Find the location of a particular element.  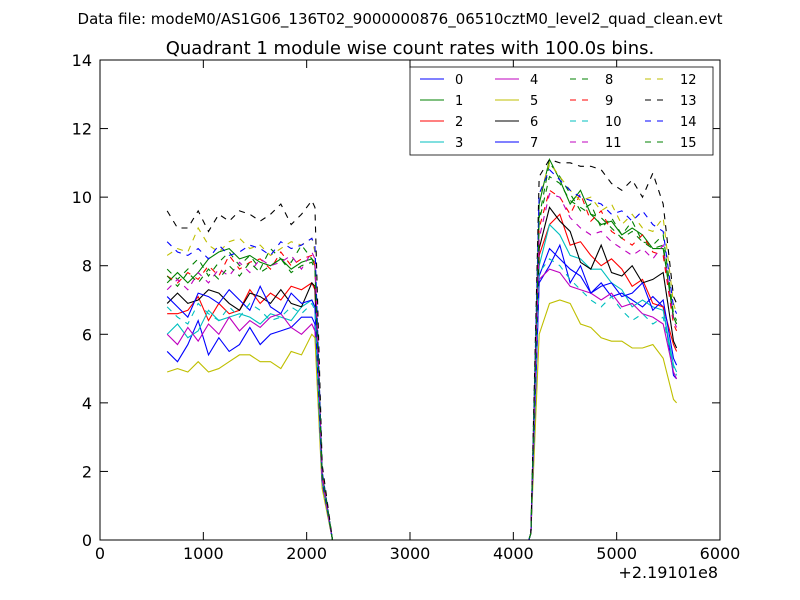

x-tick-label: 4000 is located at coordinates (513, 553).